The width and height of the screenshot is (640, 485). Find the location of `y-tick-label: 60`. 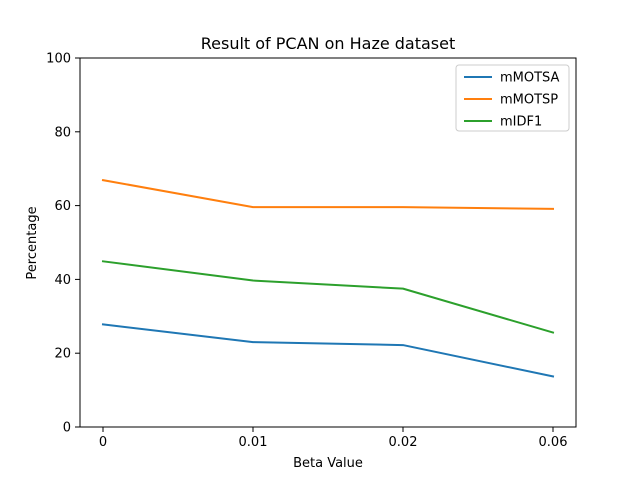

y-tick-label: 60 is located at coordinates (62, 206).